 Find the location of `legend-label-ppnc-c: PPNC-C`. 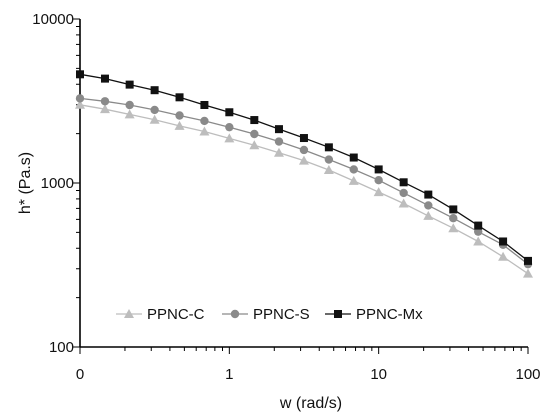

legend-label-ppnc-c: PPNC-C is located at coordinates (176, 314).